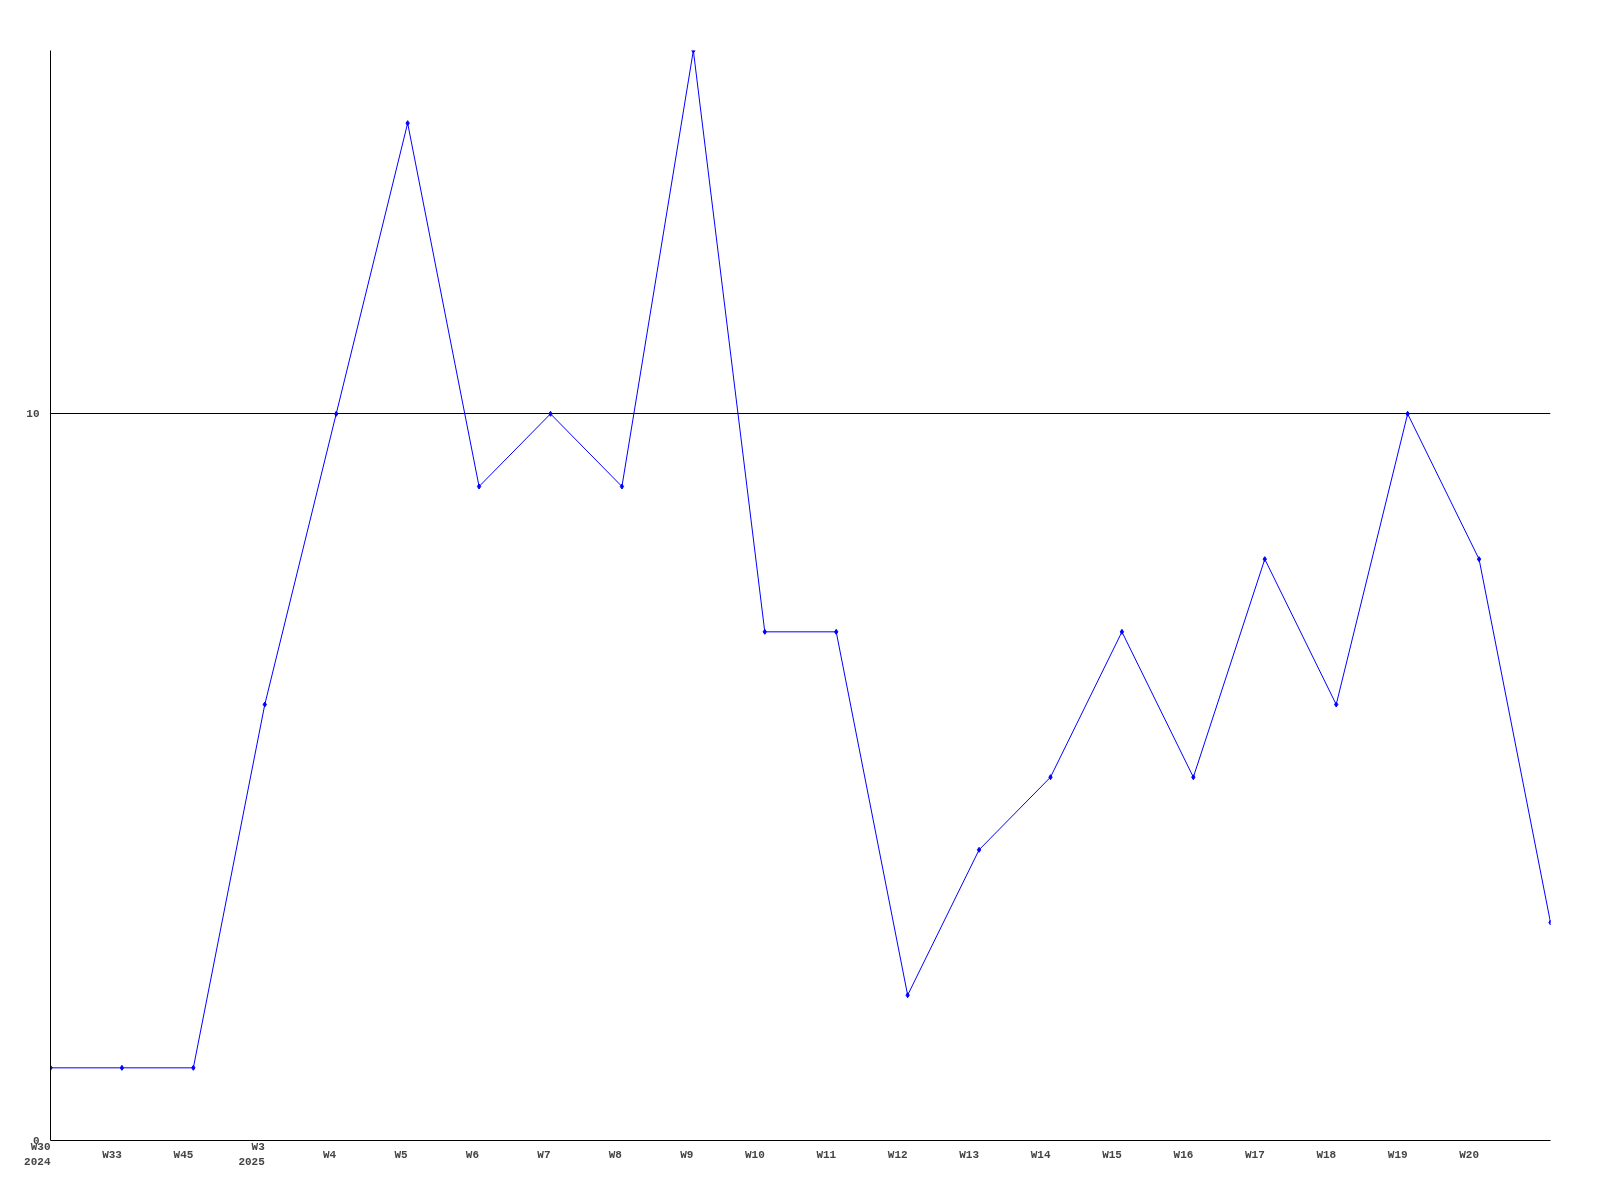 The width and height of the screenshot is (1600, 1200). Describe the element at coordinates (1326, 1154) in the screenshot. I see `x-tick-label: W18` at that location.